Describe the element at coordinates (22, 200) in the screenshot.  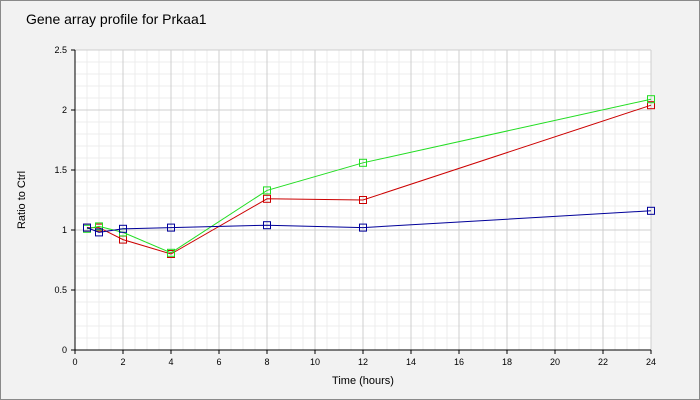
I see `y-axis-label: Ratio to Ctrl` at that location.